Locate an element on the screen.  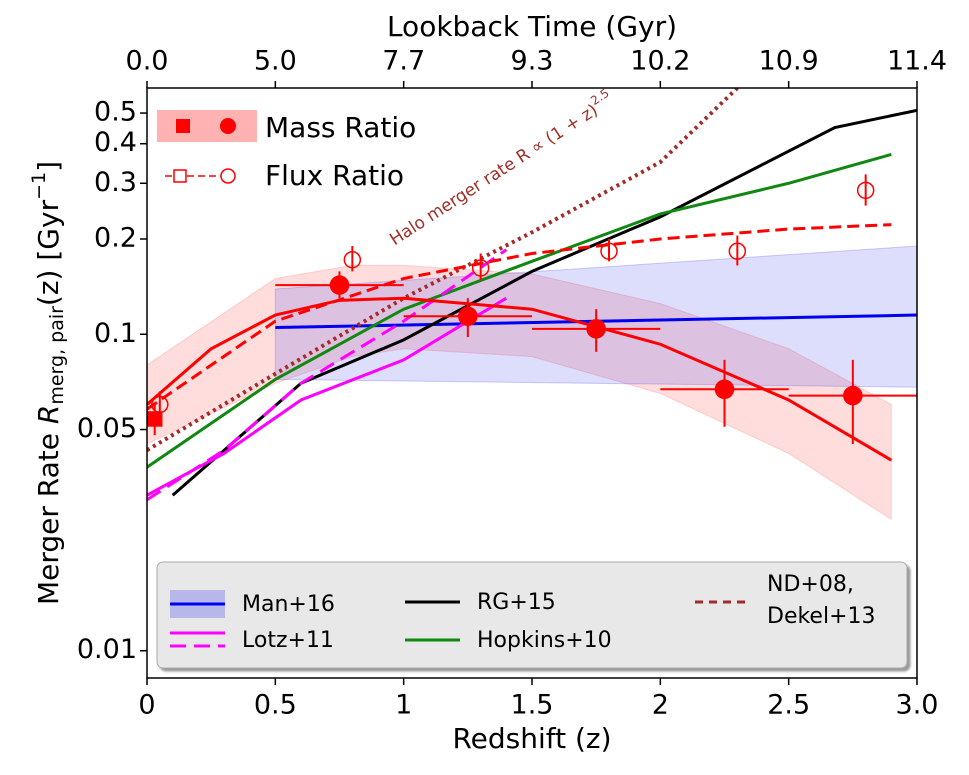
y-tick-label: 0.1 is located at coordinates (115, 333).